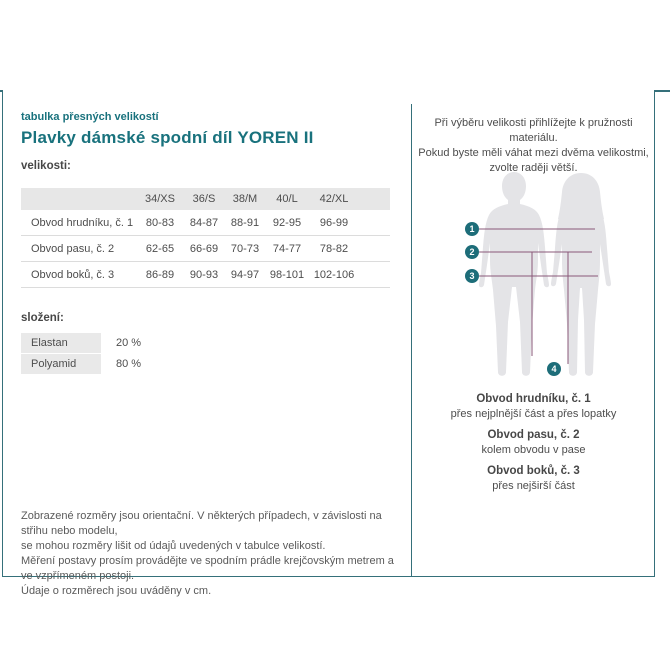 The width and height of the screenshot is (670, 670). I want to click on note-line: Údaje o rozměrech jsou uváděny v cm., so click(116, 591).